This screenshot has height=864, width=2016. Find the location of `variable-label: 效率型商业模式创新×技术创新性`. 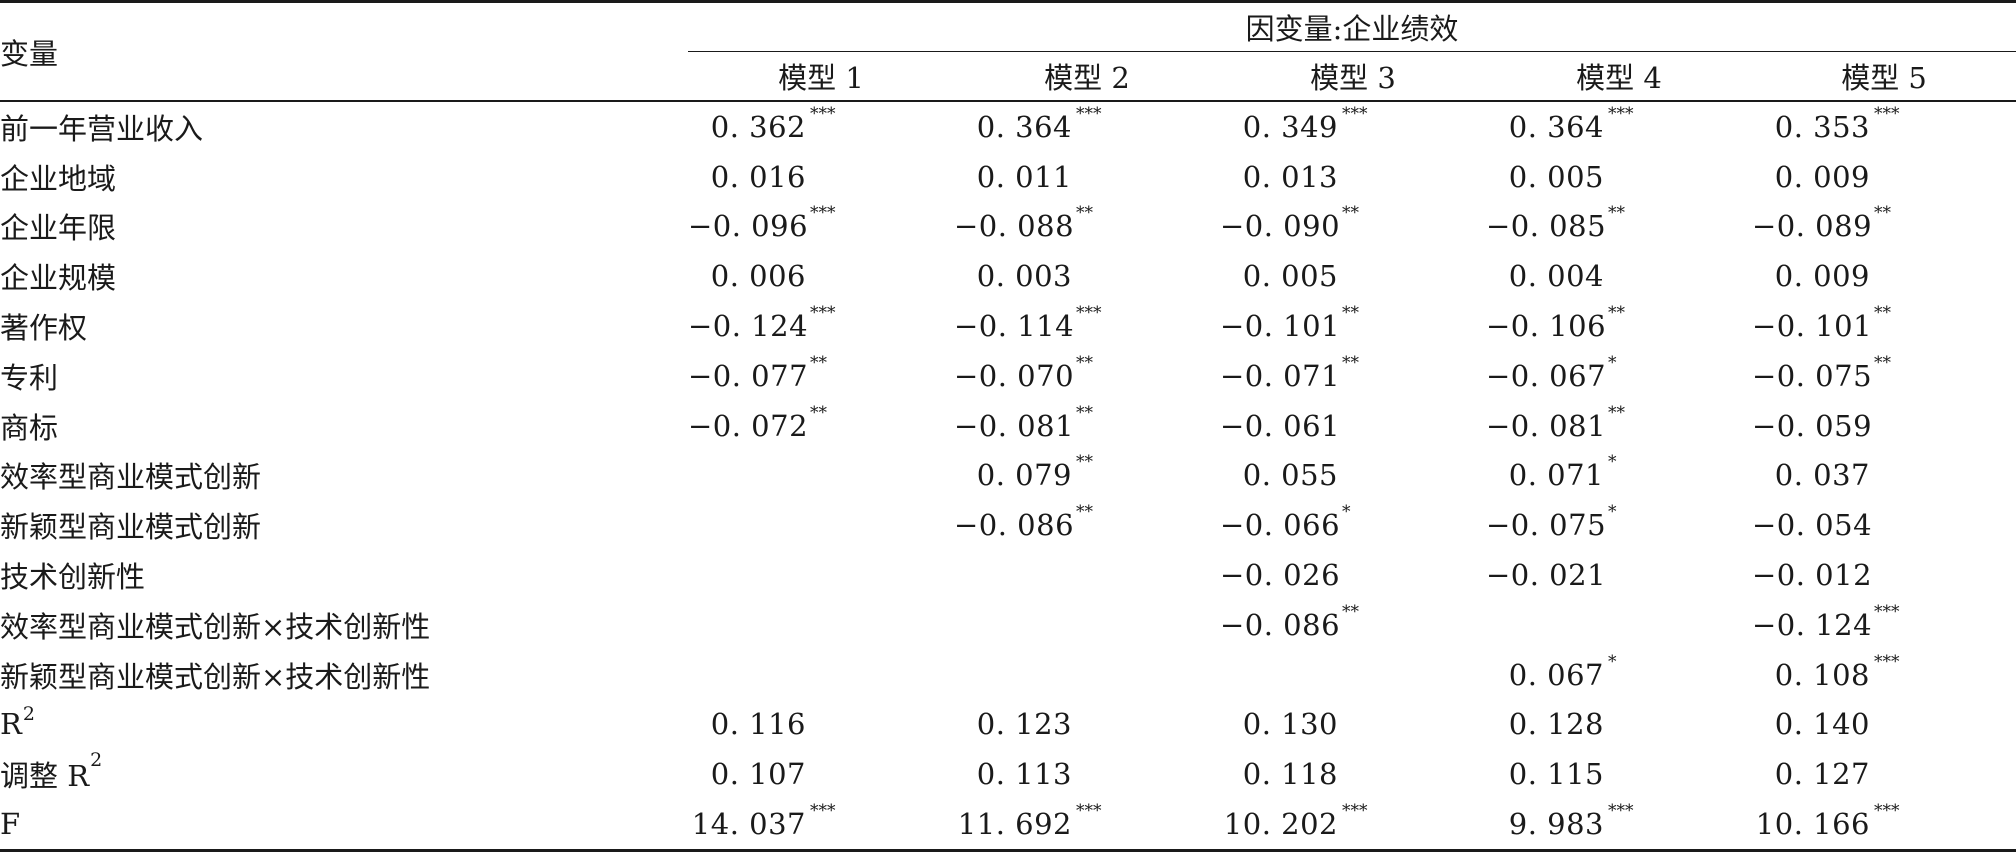

variable-label: 效率型商业模式创新×技术创新性 is located at coordinates (215, 626).